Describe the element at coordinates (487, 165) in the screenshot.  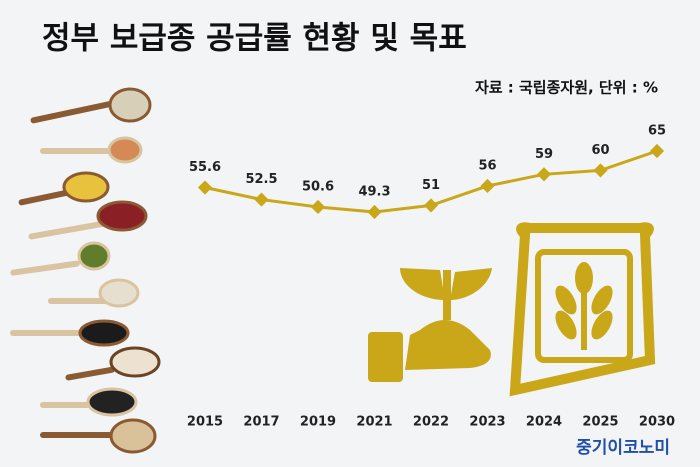
I see `value-label: 56` at that location.